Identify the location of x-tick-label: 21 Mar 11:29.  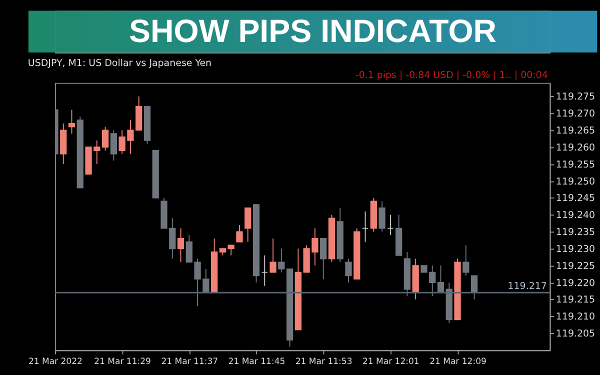
(122, 361).